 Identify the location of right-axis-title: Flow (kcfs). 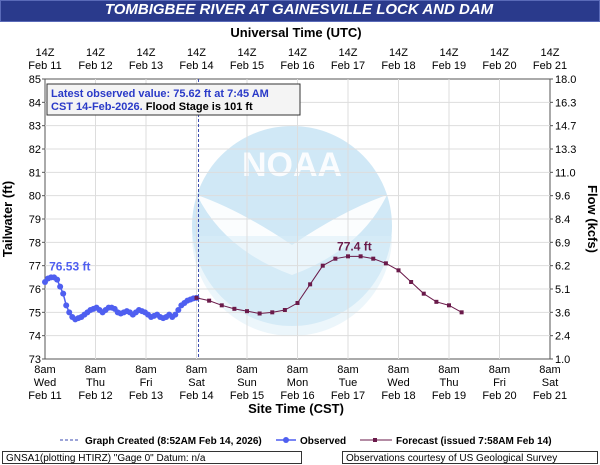
(592, 219).